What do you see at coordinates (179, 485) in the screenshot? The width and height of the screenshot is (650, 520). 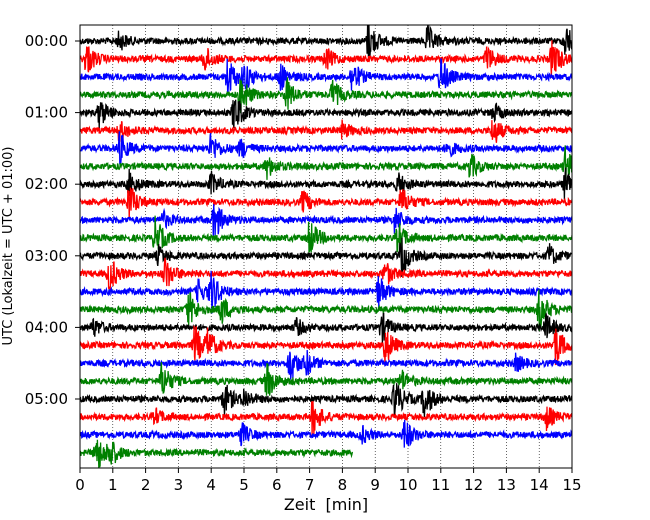 I see `x-tick-label: 3` at bounding box center [179, 485].